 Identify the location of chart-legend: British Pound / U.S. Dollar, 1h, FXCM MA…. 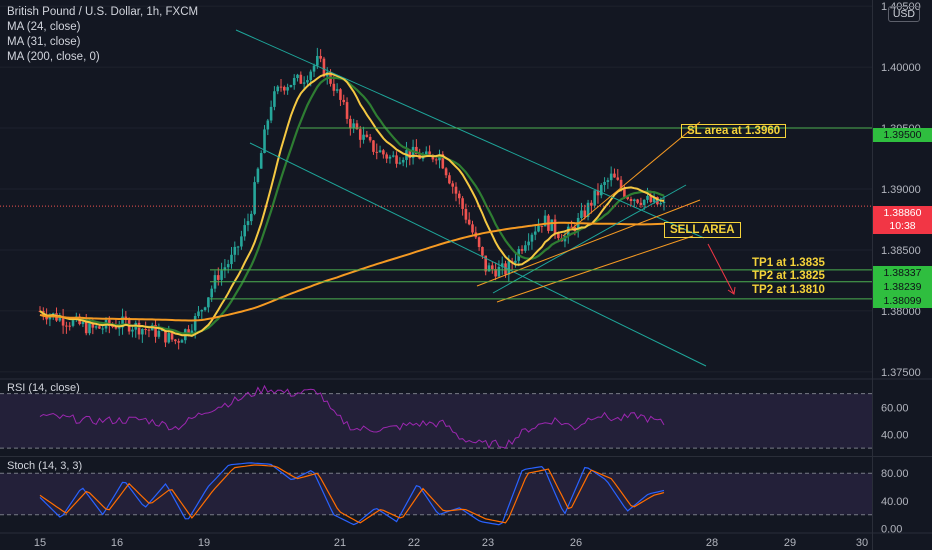
(102, 35).